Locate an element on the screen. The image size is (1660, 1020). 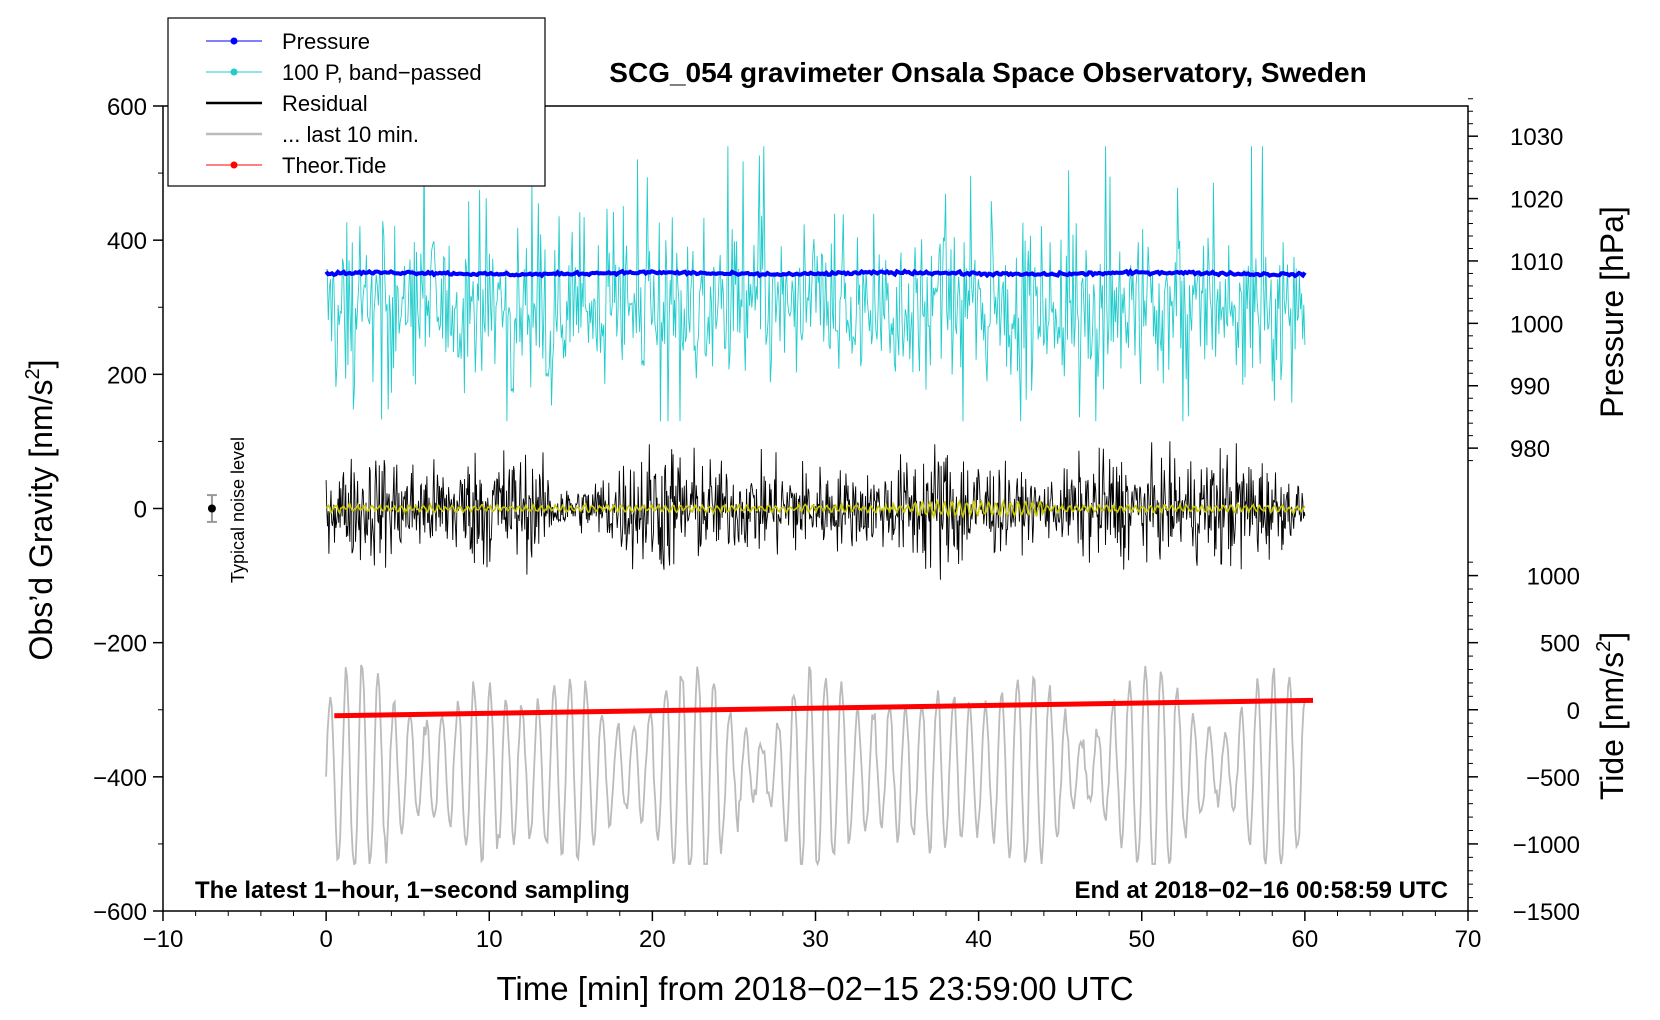
tide-tick-label: 0 is located at coordinates (1573, 711).